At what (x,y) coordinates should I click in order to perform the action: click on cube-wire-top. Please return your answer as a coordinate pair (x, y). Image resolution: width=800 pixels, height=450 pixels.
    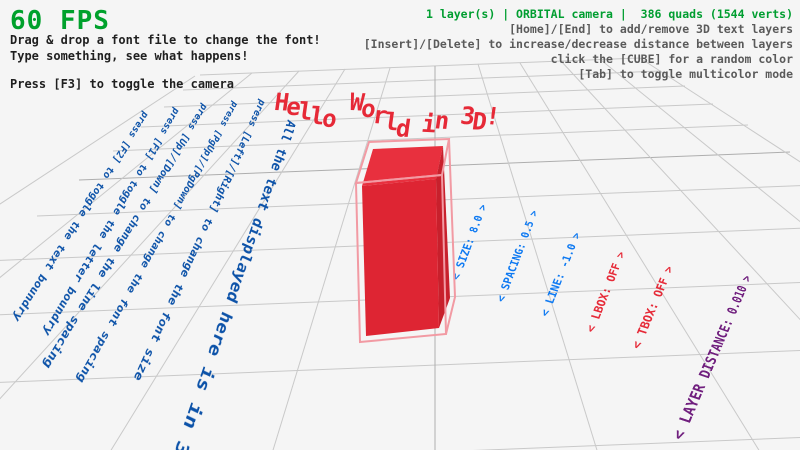
    Looking at the image, I should click on (402, 161).